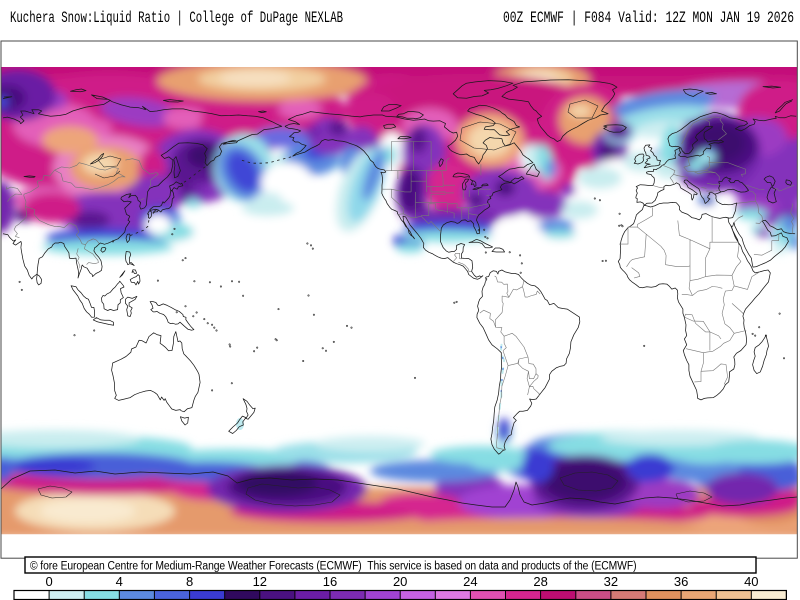 This screenshot has height=600, width=800. Describe the element at coordinates (189, 581) in the screenshot. I see `svg-text: 8` at that location.